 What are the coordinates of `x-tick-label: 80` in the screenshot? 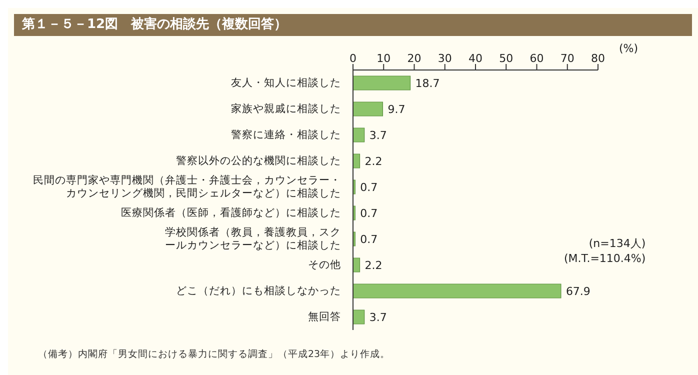 It's located at (598, 58).